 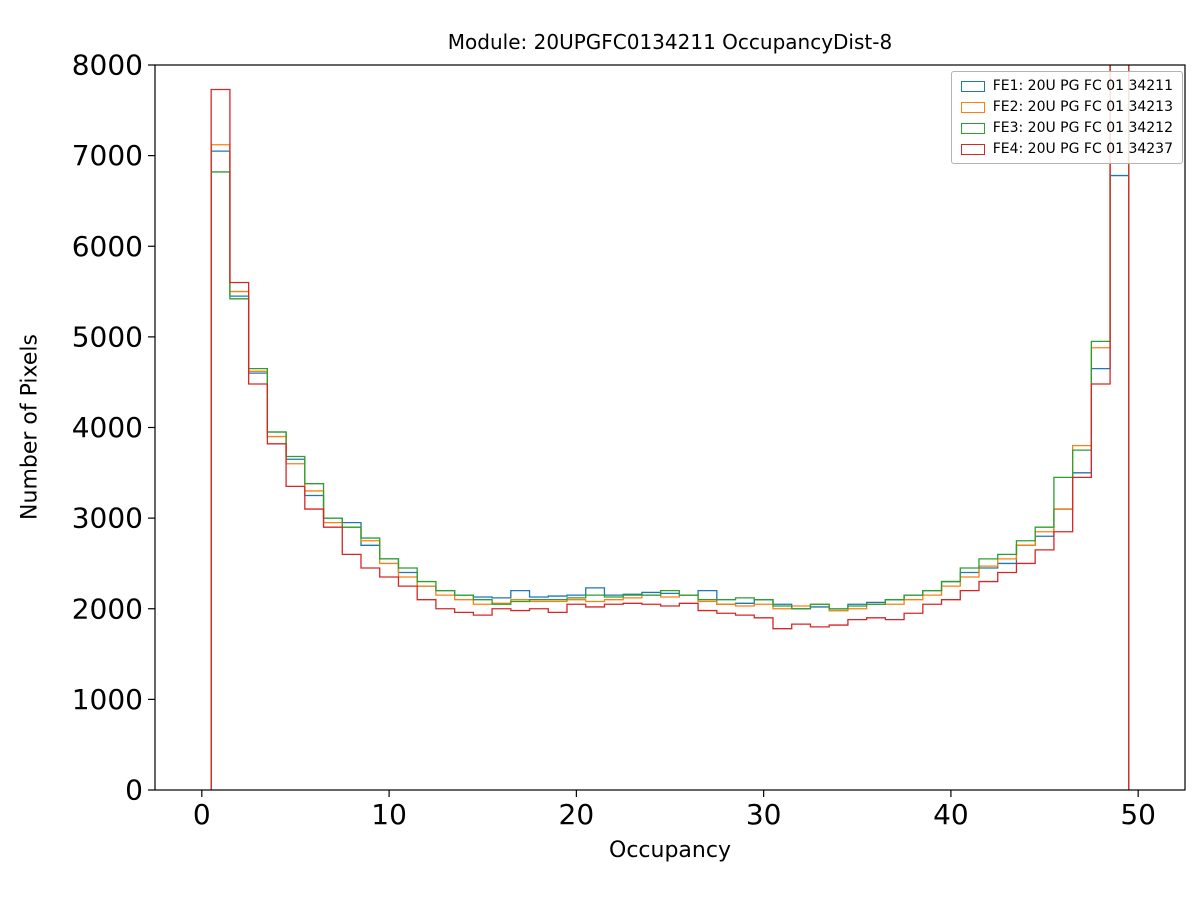 What do you see at coordinates (107, 65) in the screenshot?
I see `y-tick-label: 8000` at bounding box center [107, 65].